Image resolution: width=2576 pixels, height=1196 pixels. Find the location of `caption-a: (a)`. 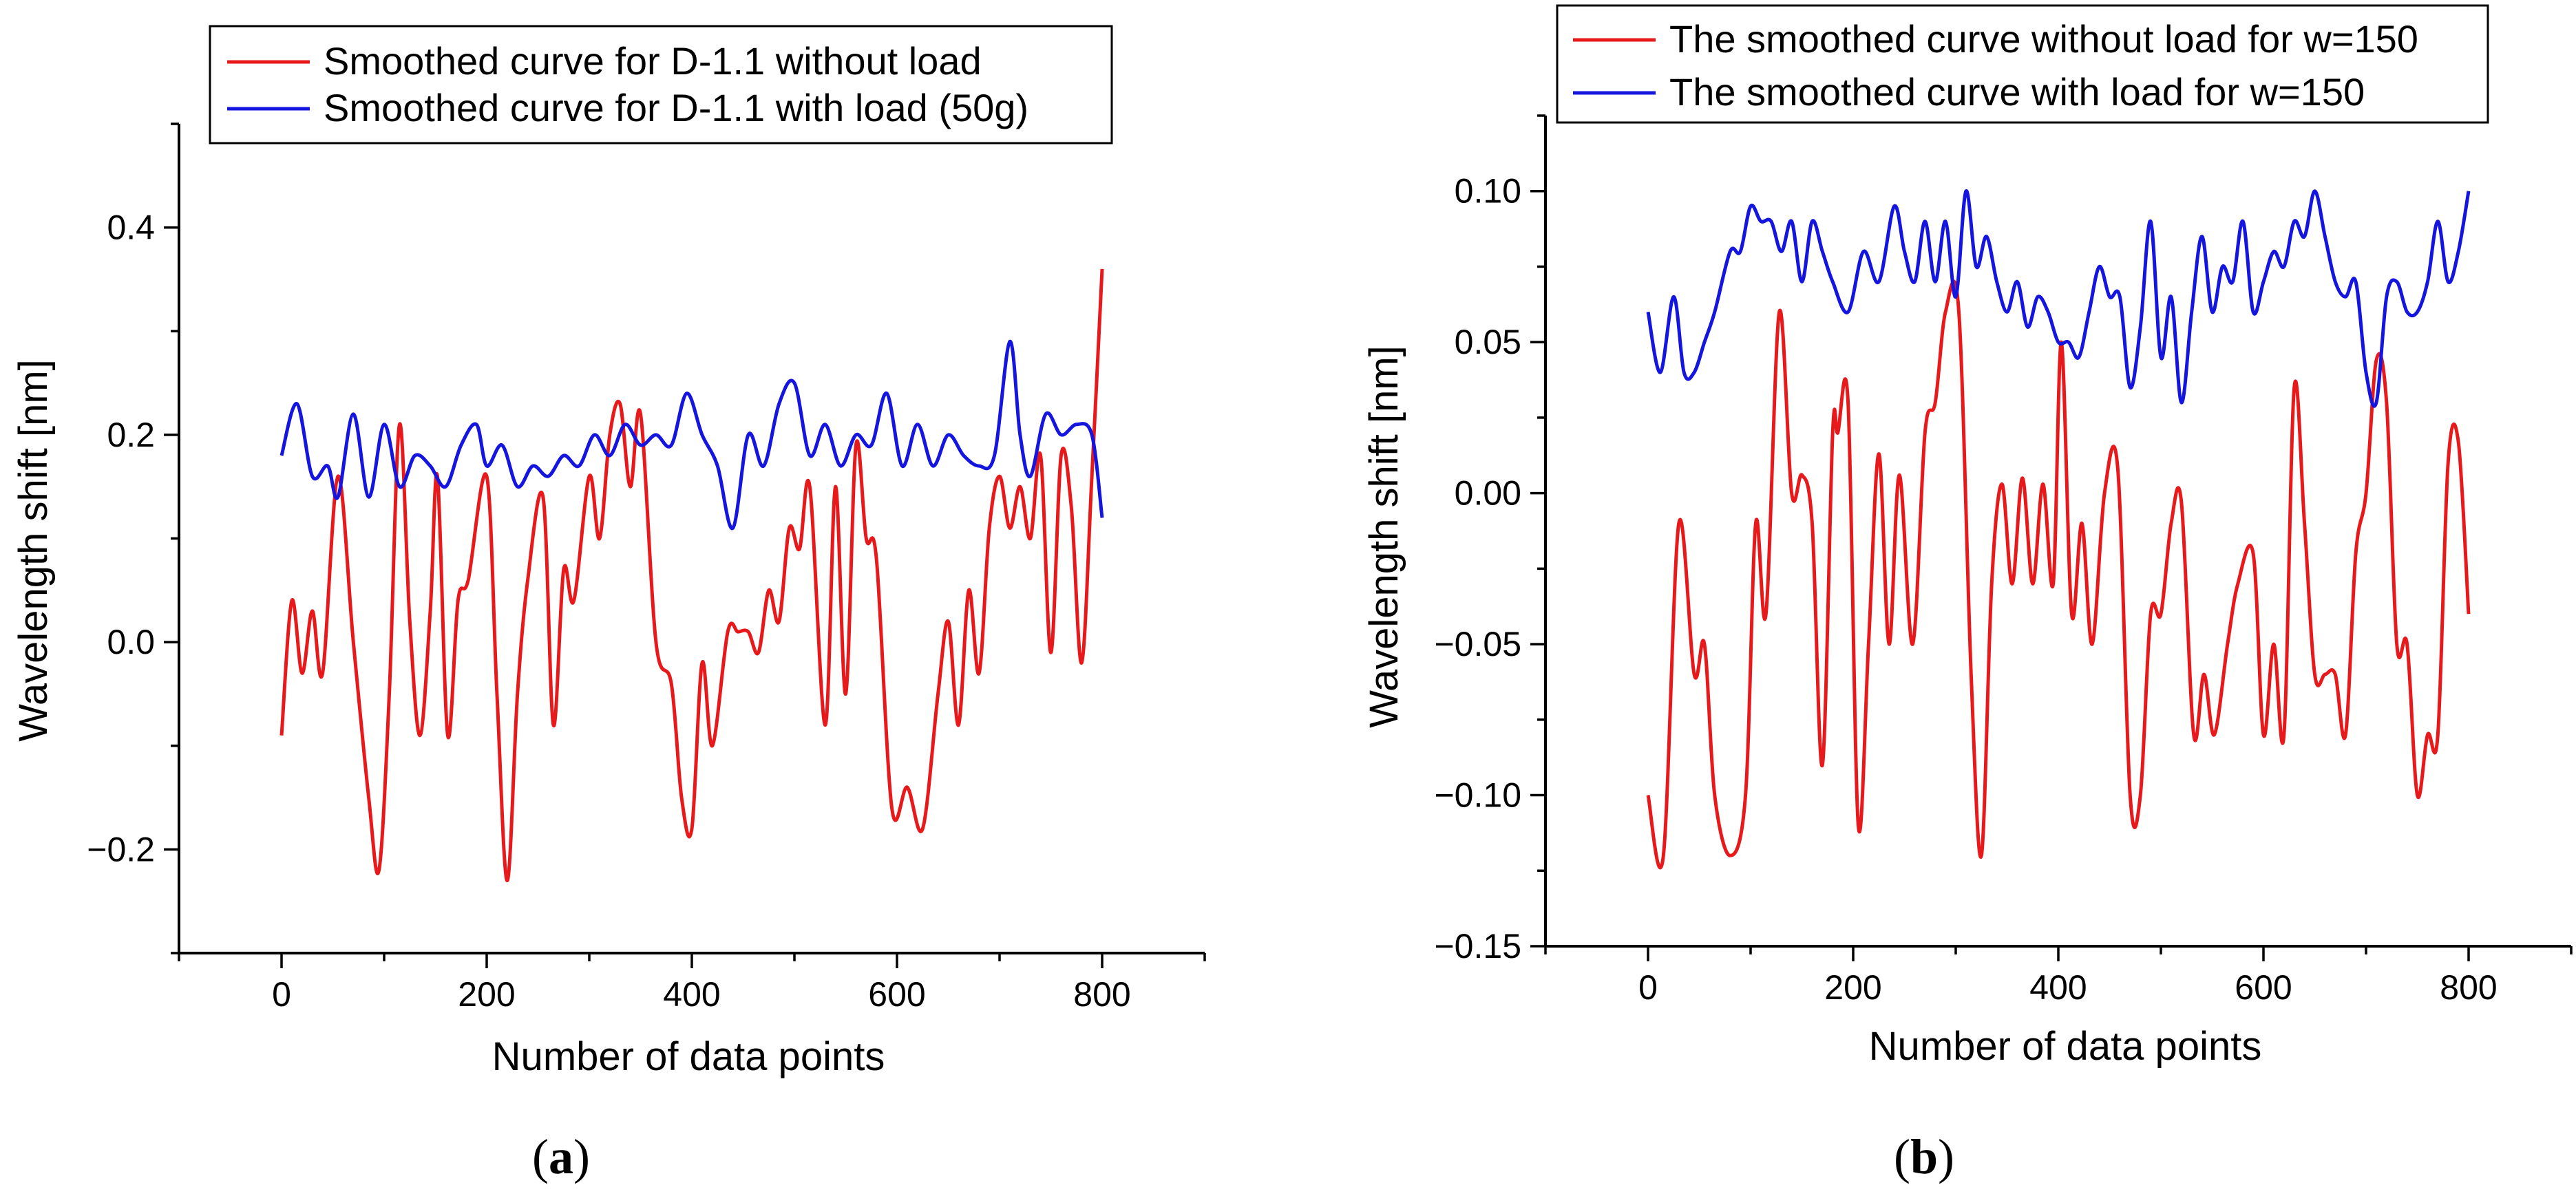

caption-a: (a) is located at coordinates (561, 1156).